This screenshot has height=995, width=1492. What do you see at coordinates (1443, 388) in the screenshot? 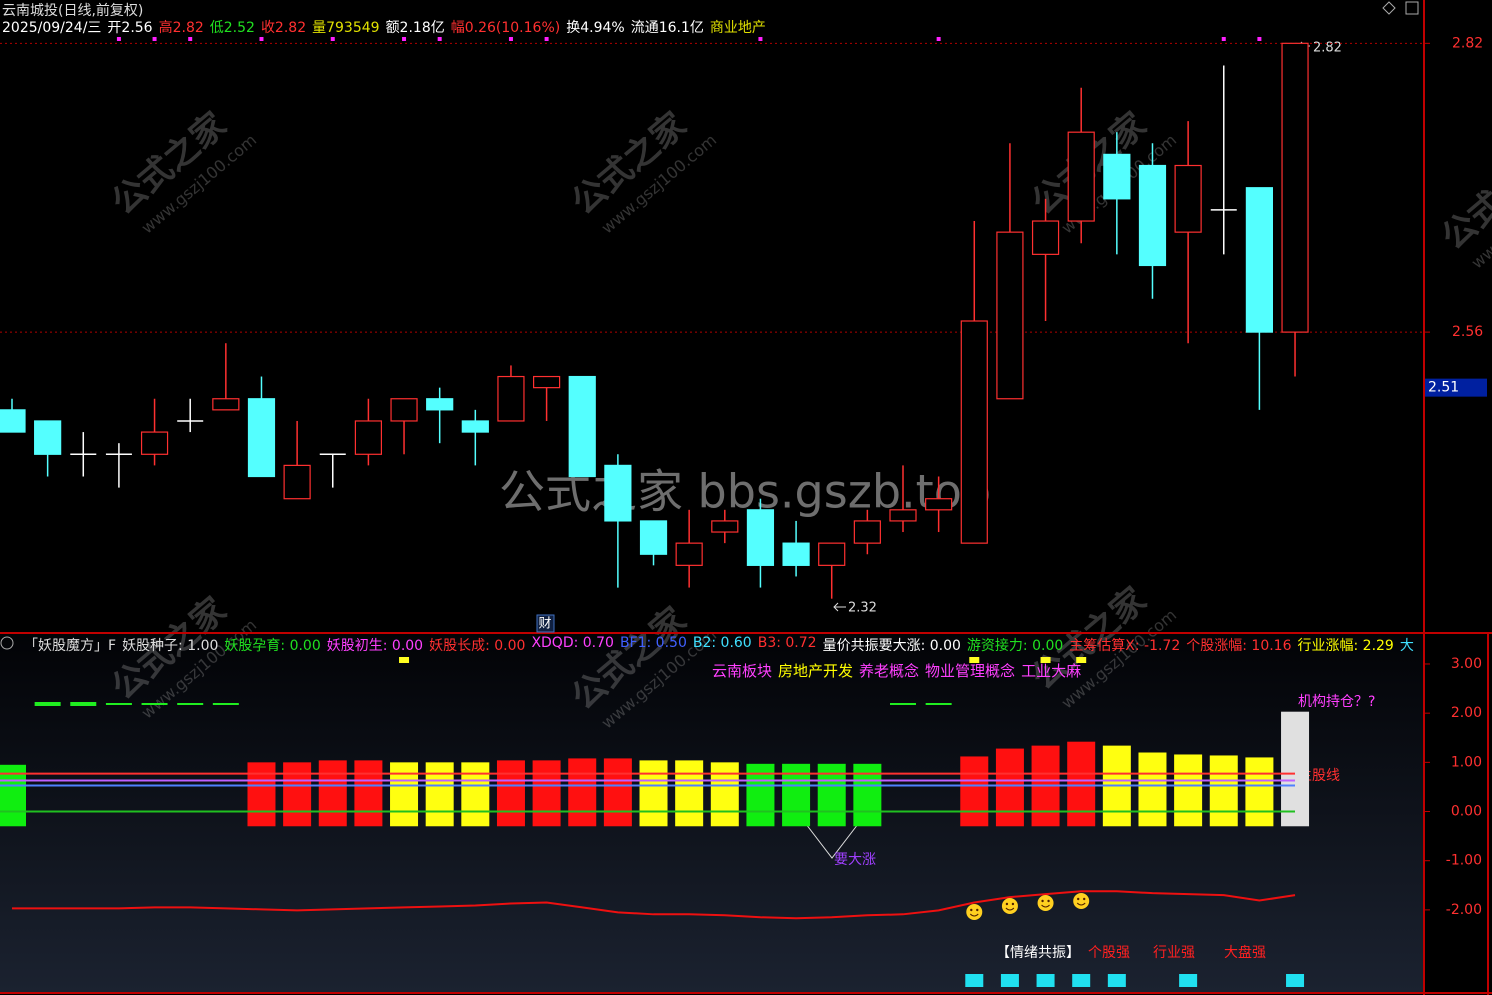
I see `marker-label: 2.51` at bounding box center [1443, 388].